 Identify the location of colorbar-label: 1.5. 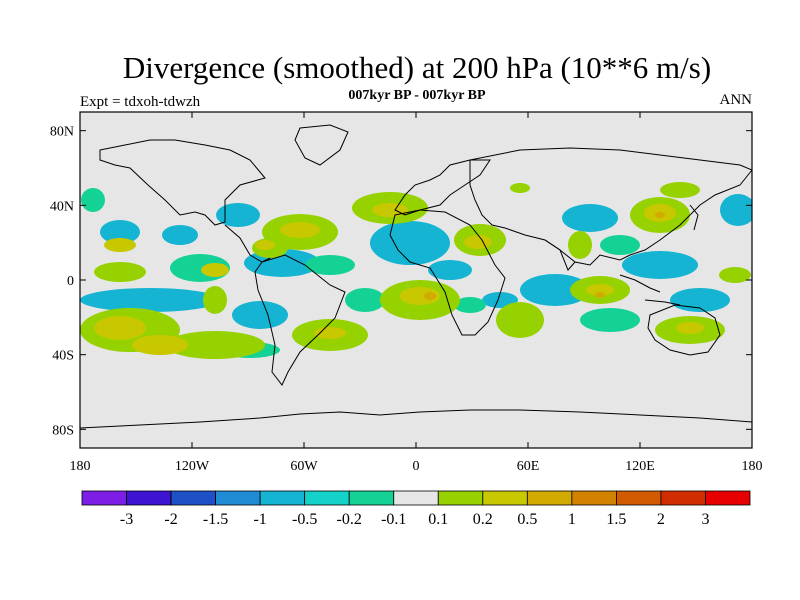
(616, 519).